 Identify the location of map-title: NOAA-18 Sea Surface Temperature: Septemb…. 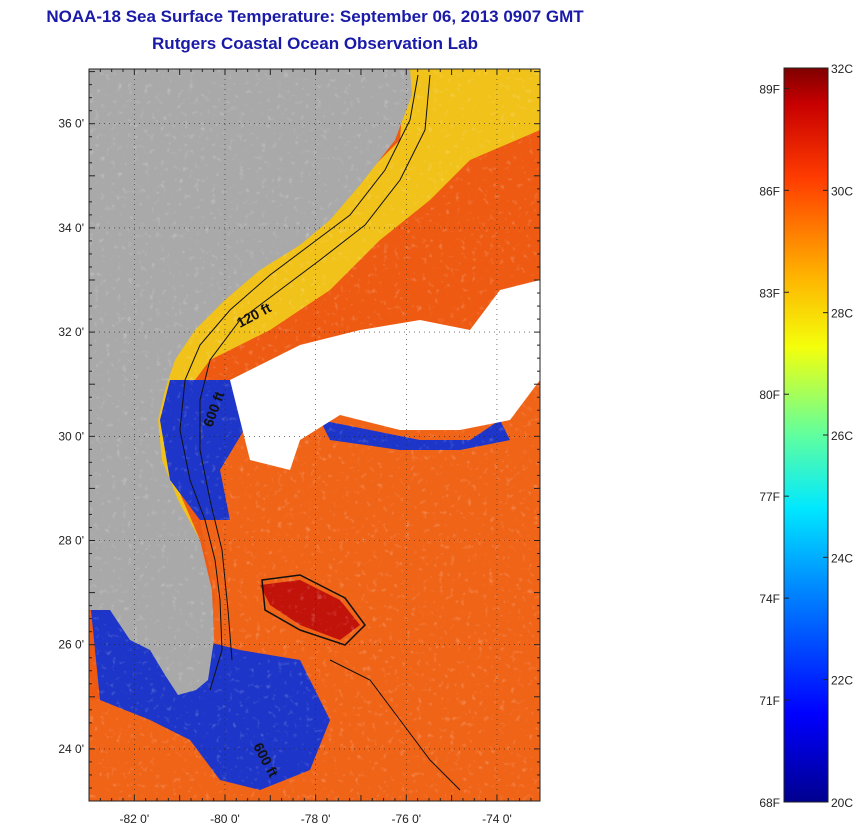
(315, 16).